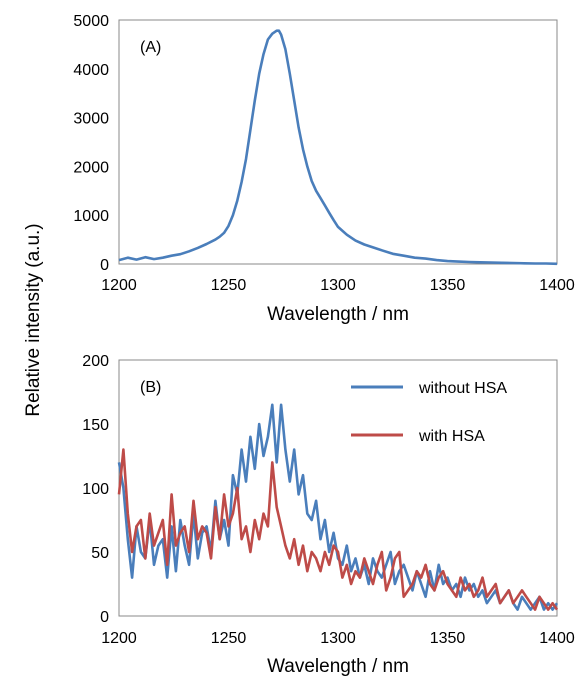 This screenshot has width=582, height=677. I want to click on panel-label-a: (A), so click(150, 47).